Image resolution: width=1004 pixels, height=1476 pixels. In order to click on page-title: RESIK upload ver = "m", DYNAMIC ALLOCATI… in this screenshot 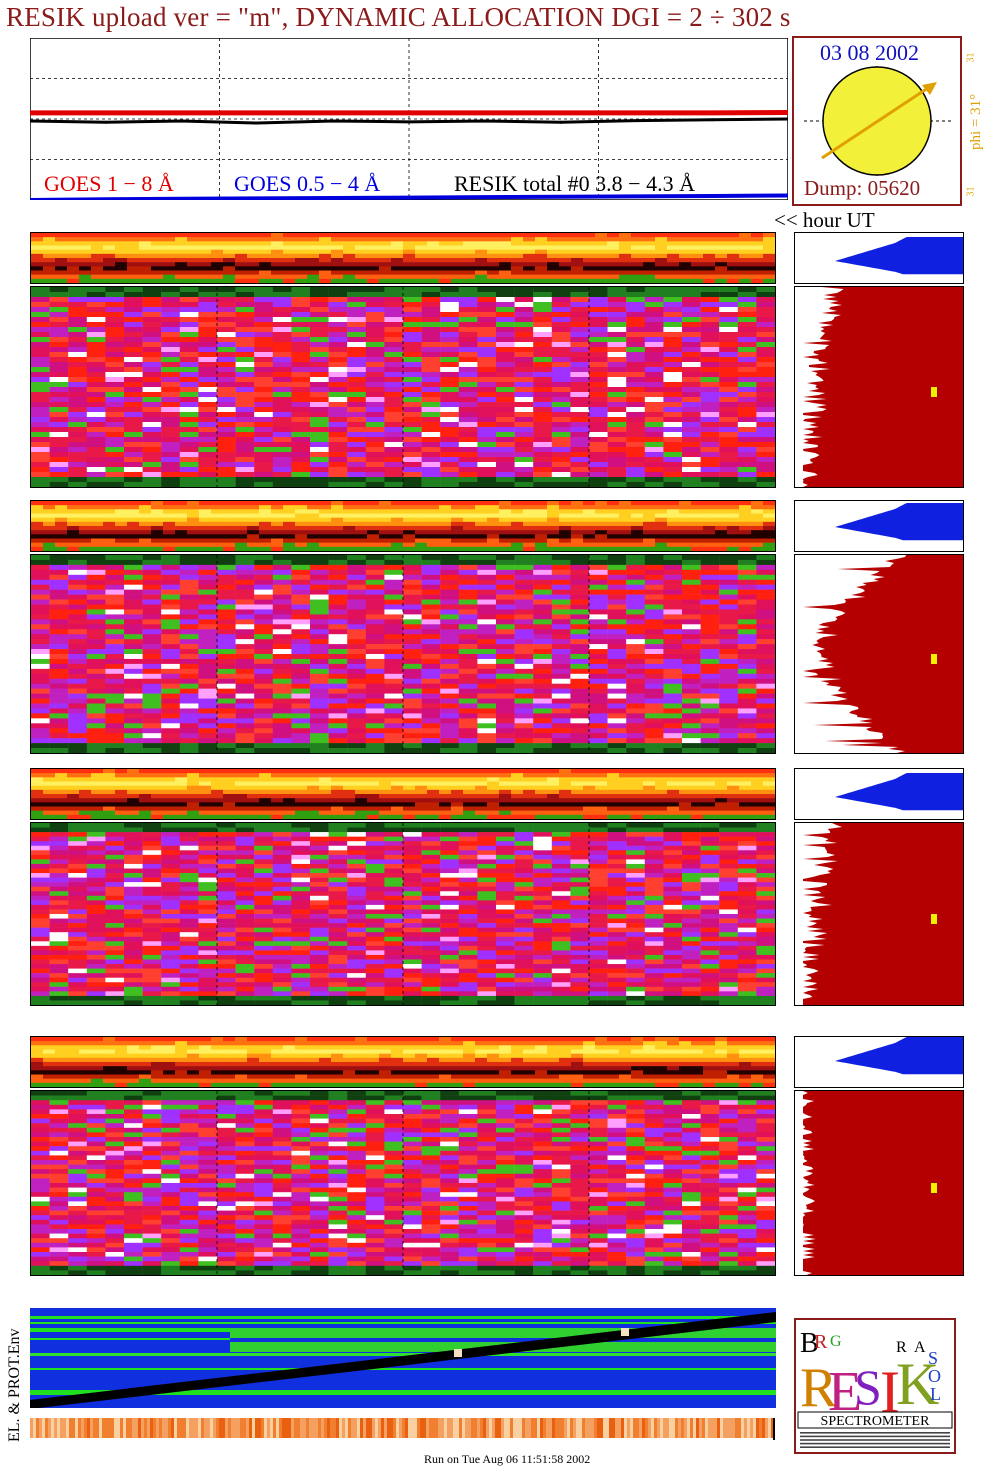, I will do `click(398, 17)`.